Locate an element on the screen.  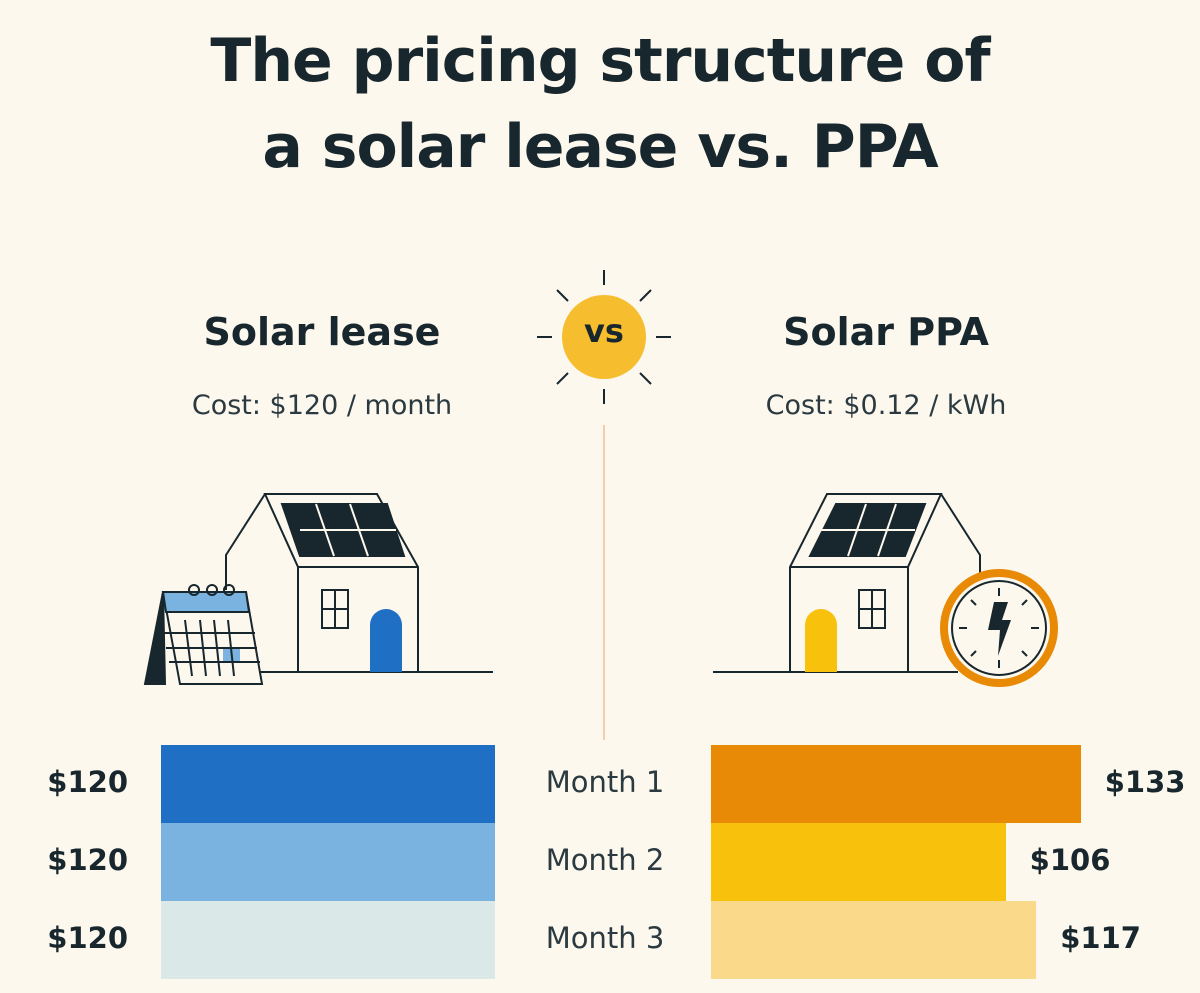
electric-meter-icon is located at coordinates (999, 628).